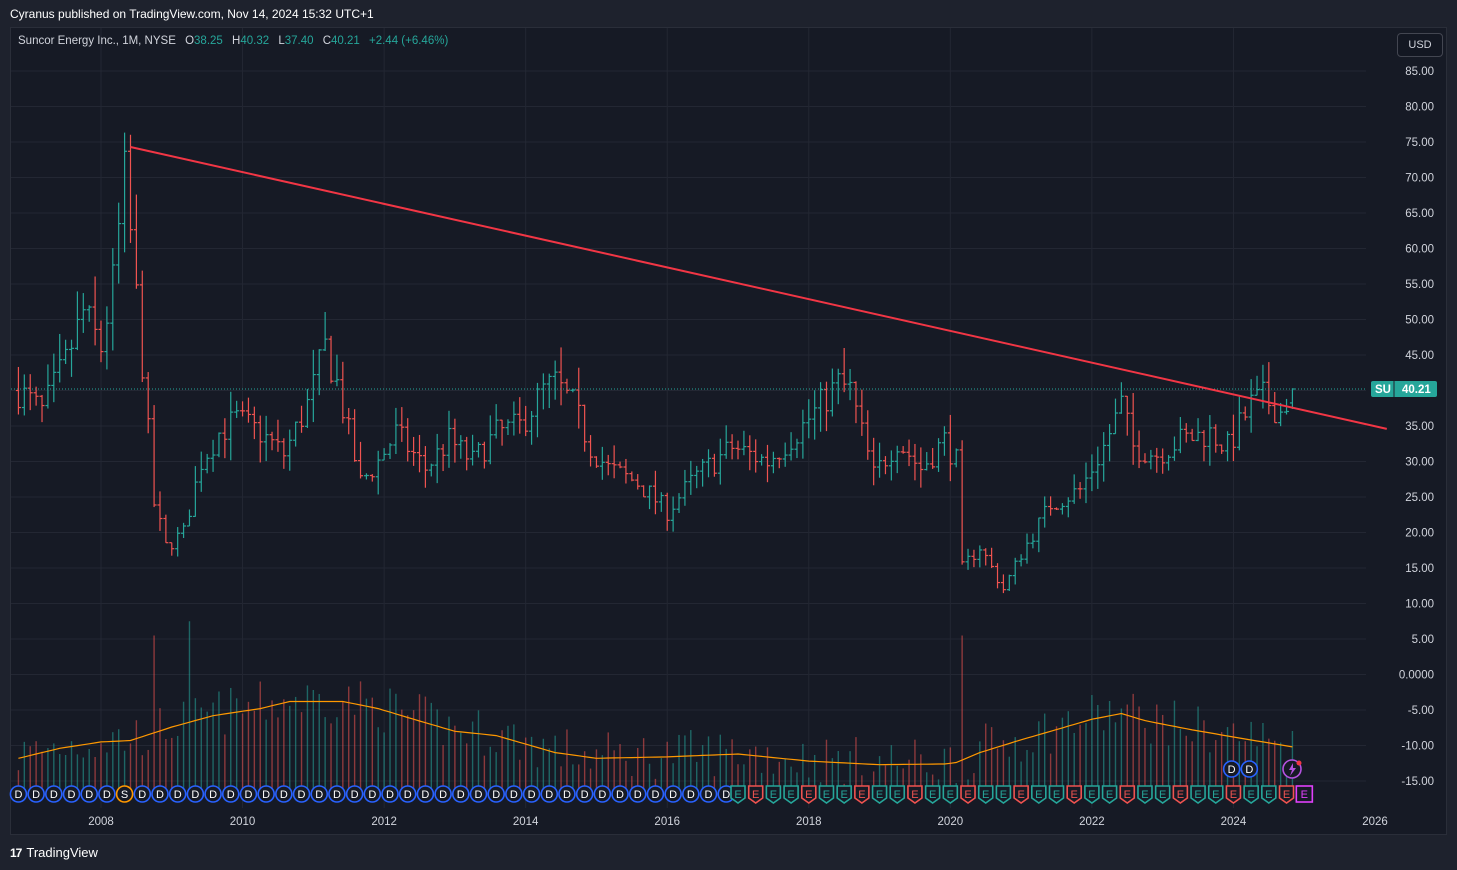  What do you see at coordinates (1419, 534) in the screenshot?
I see `price-tick-label: 20.00` at bounding box center [1419, 534].